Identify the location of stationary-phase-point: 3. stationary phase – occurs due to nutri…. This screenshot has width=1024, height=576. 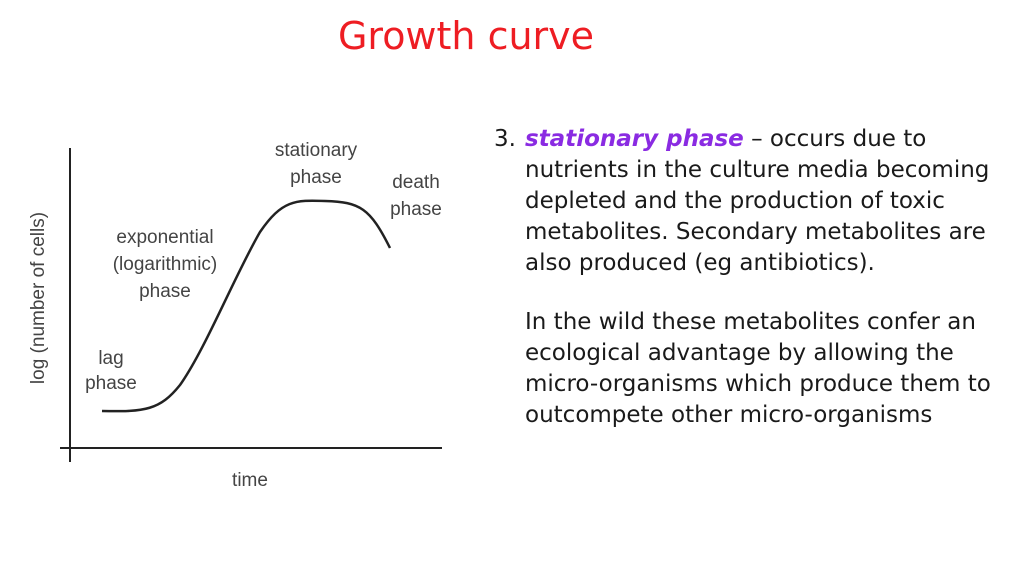
(751, 201).